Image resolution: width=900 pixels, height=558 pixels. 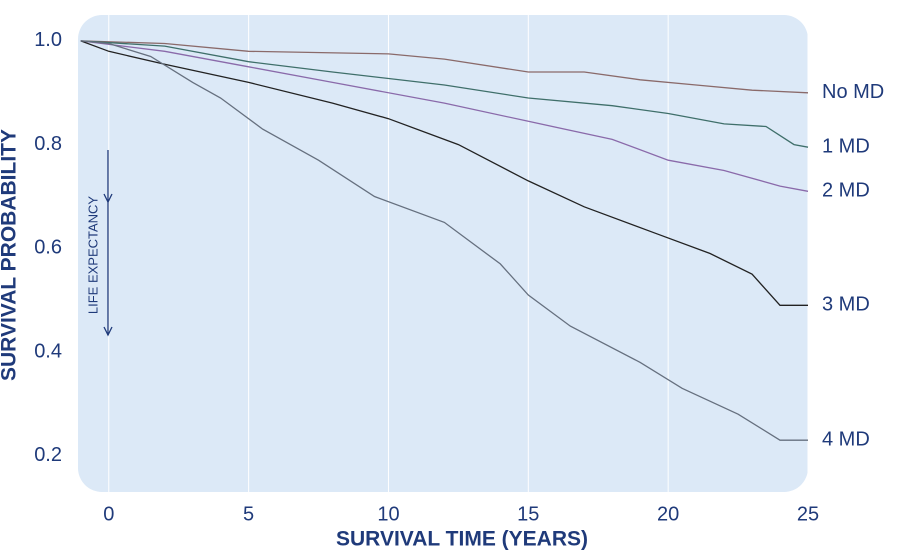 What do you see at coordinates (846, 146) in the screenshot?
I see `series-label: 1 MD` at bounding box center [846, 146].